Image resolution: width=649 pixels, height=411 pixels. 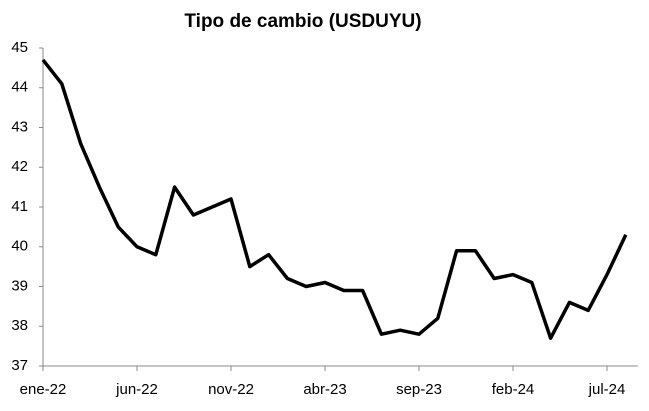 I want to click on y-tick-label: 41, so click(x=19, y=206).